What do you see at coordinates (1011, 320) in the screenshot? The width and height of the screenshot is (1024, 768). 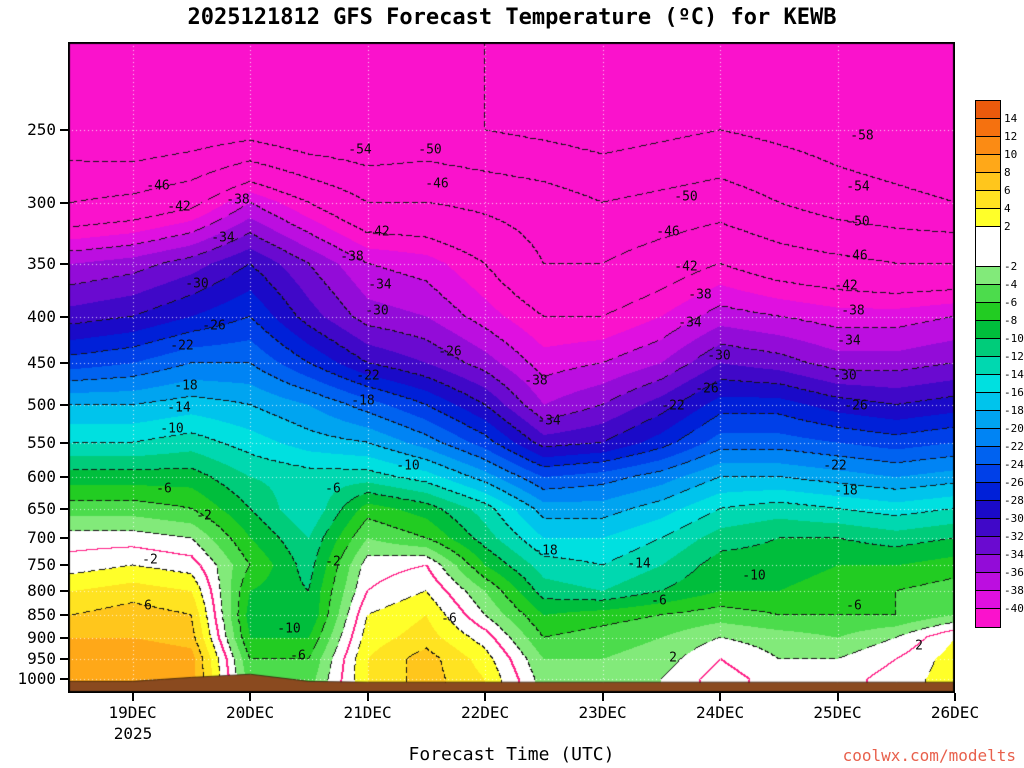 I see `colorbar-tick-label: -8` at bounding box center [1011, 320].